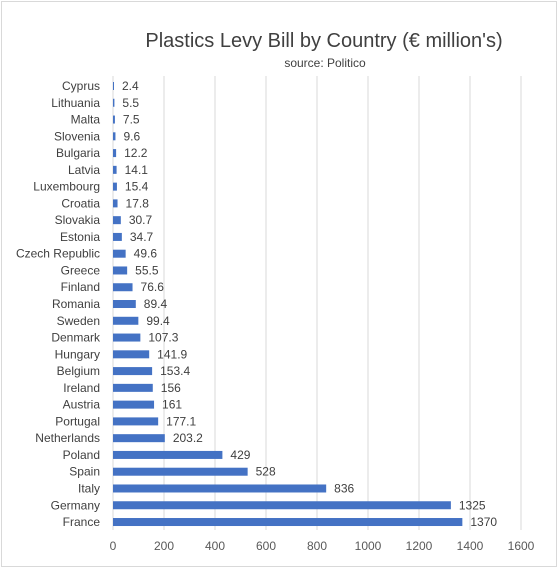  What do you see at coordinates (266, 546) in the screenshot?
I see `x-tick-label: 600` at bounding box center [266, 546].